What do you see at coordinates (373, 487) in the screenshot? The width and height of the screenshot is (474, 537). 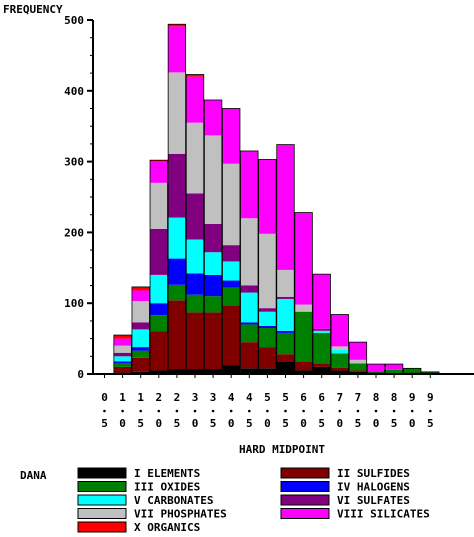 I see `legend-label: IV HALOGENS` at bounding box center [373, 487].